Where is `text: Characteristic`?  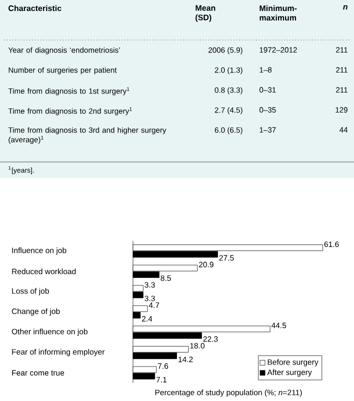
text: Characteristic is located at coordinates (35, 8).